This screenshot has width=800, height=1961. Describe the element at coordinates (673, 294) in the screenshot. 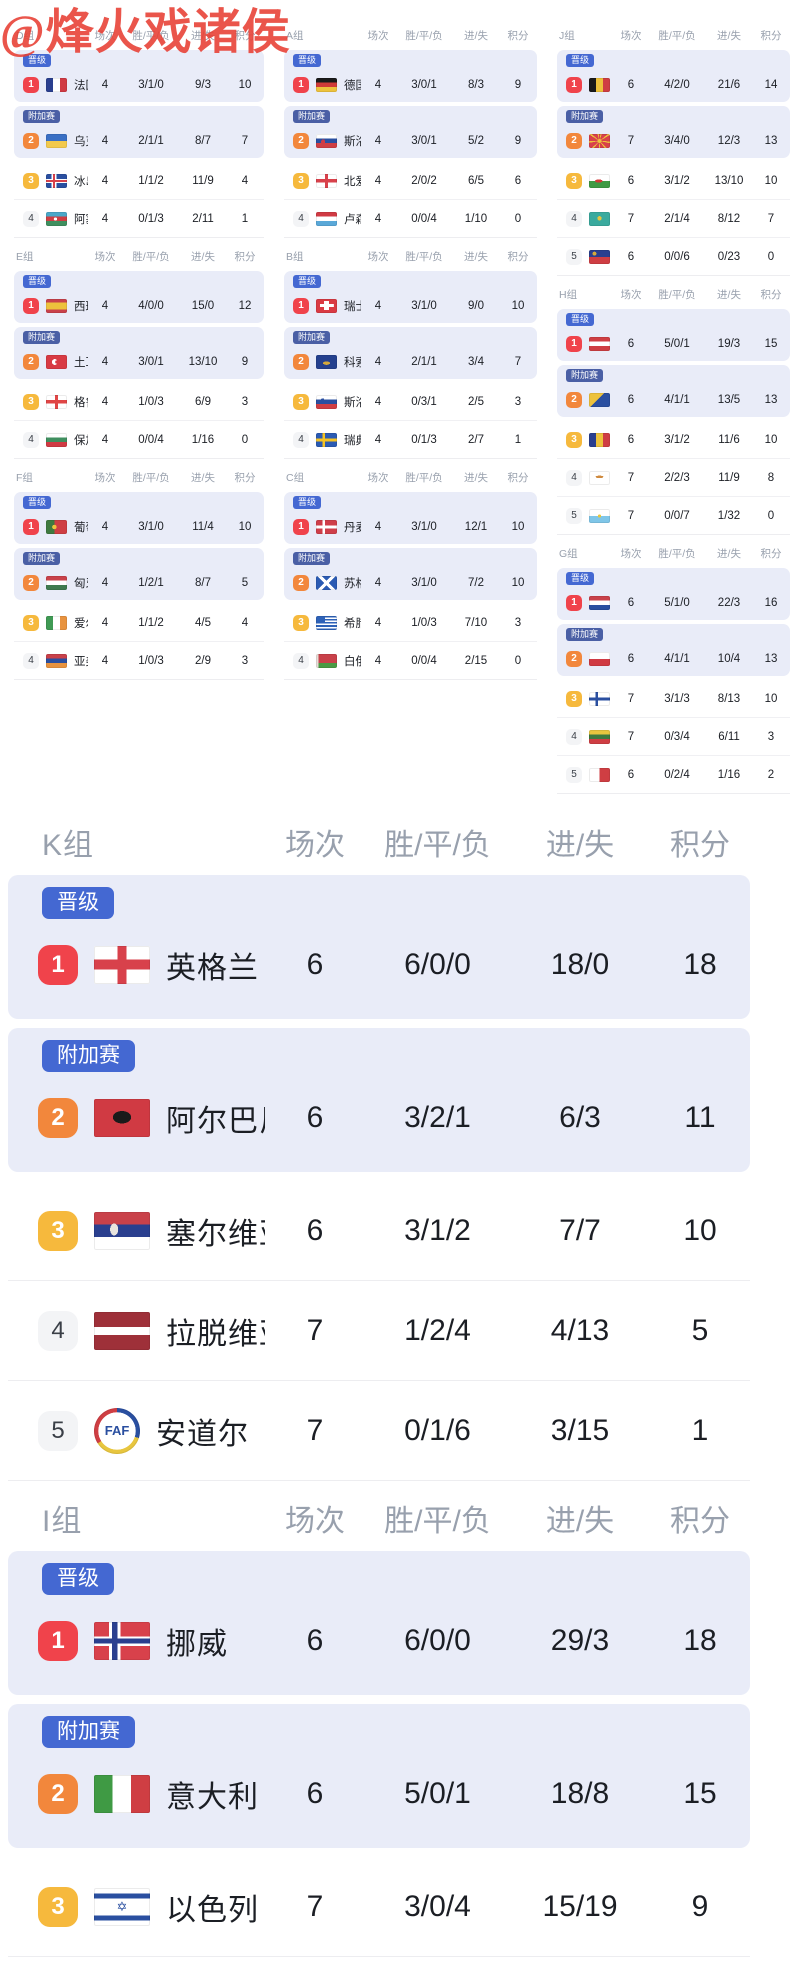

I see `group-header: H组 场次 胜/平/负 进/失 积分` at that location.